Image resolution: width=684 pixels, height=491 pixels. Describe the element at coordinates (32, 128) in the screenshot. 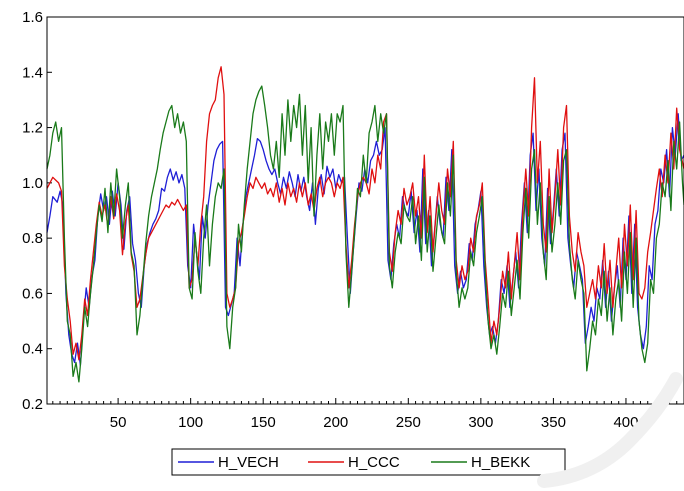

I see `y-tick-label: 1.2` at that location.